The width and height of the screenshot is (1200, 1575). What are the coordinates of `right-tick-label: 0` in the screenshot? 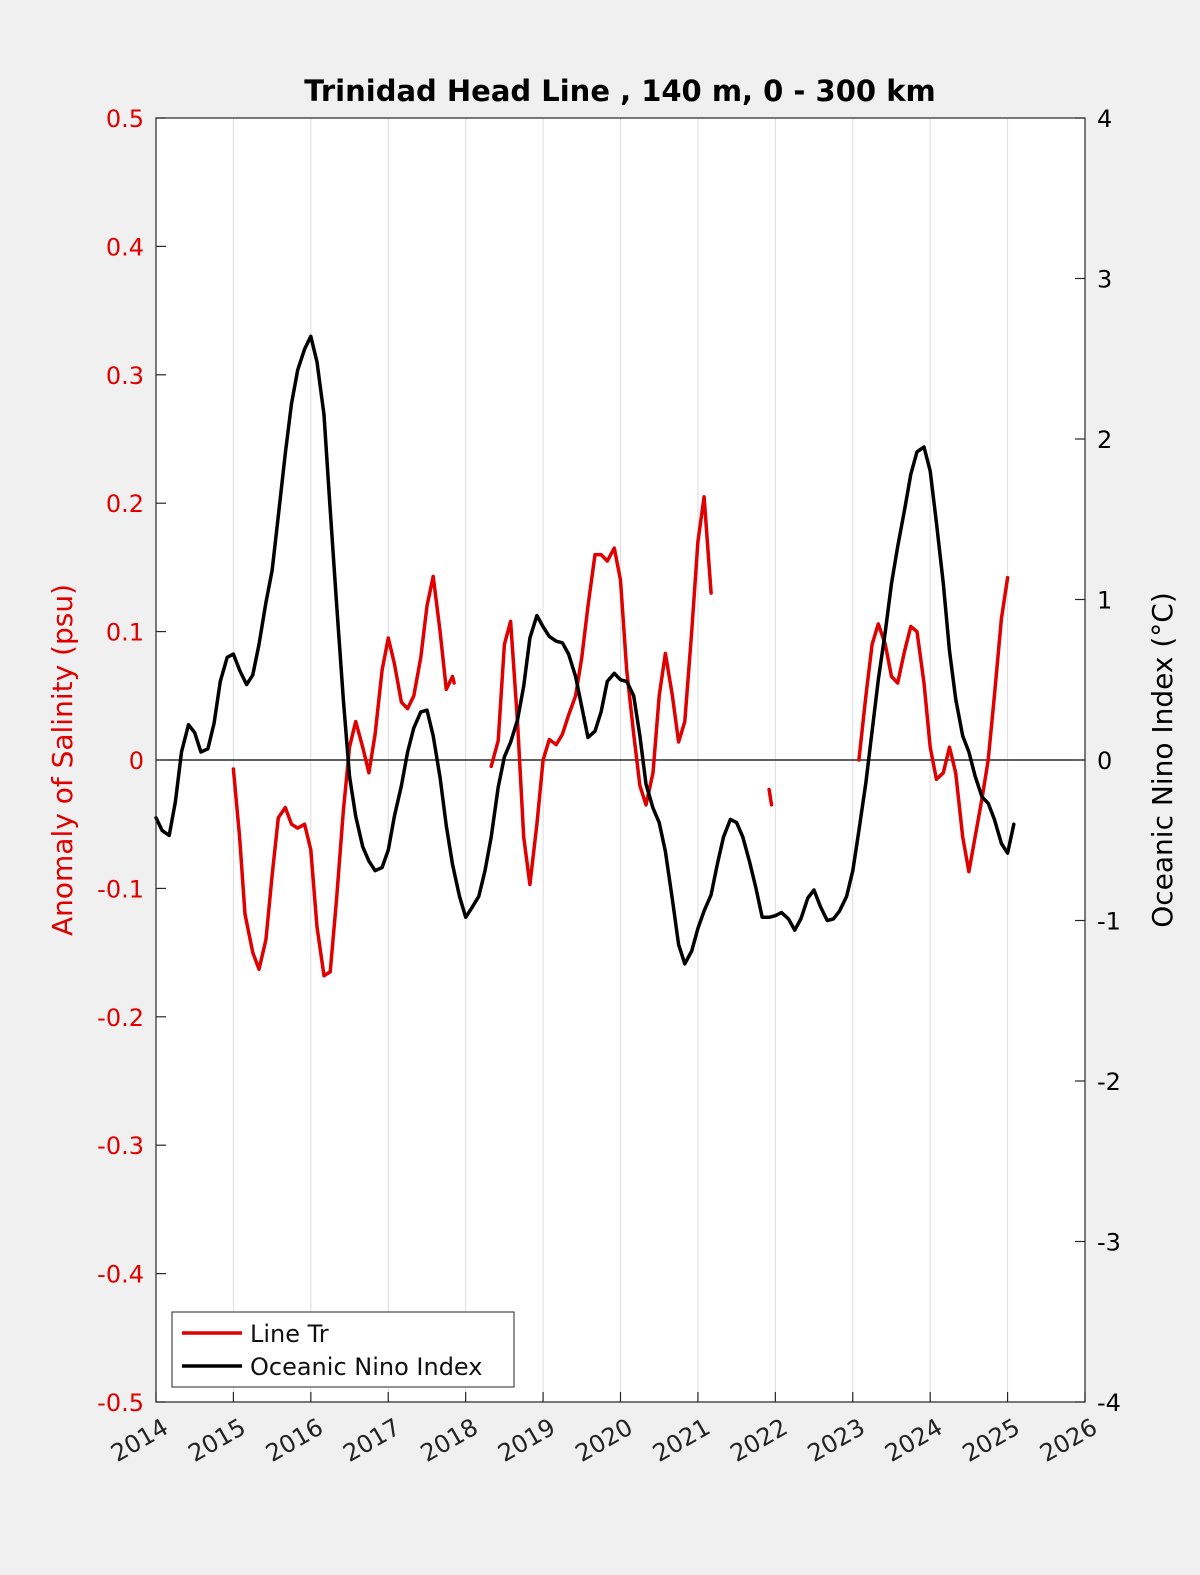 It's located at (1104, 761).